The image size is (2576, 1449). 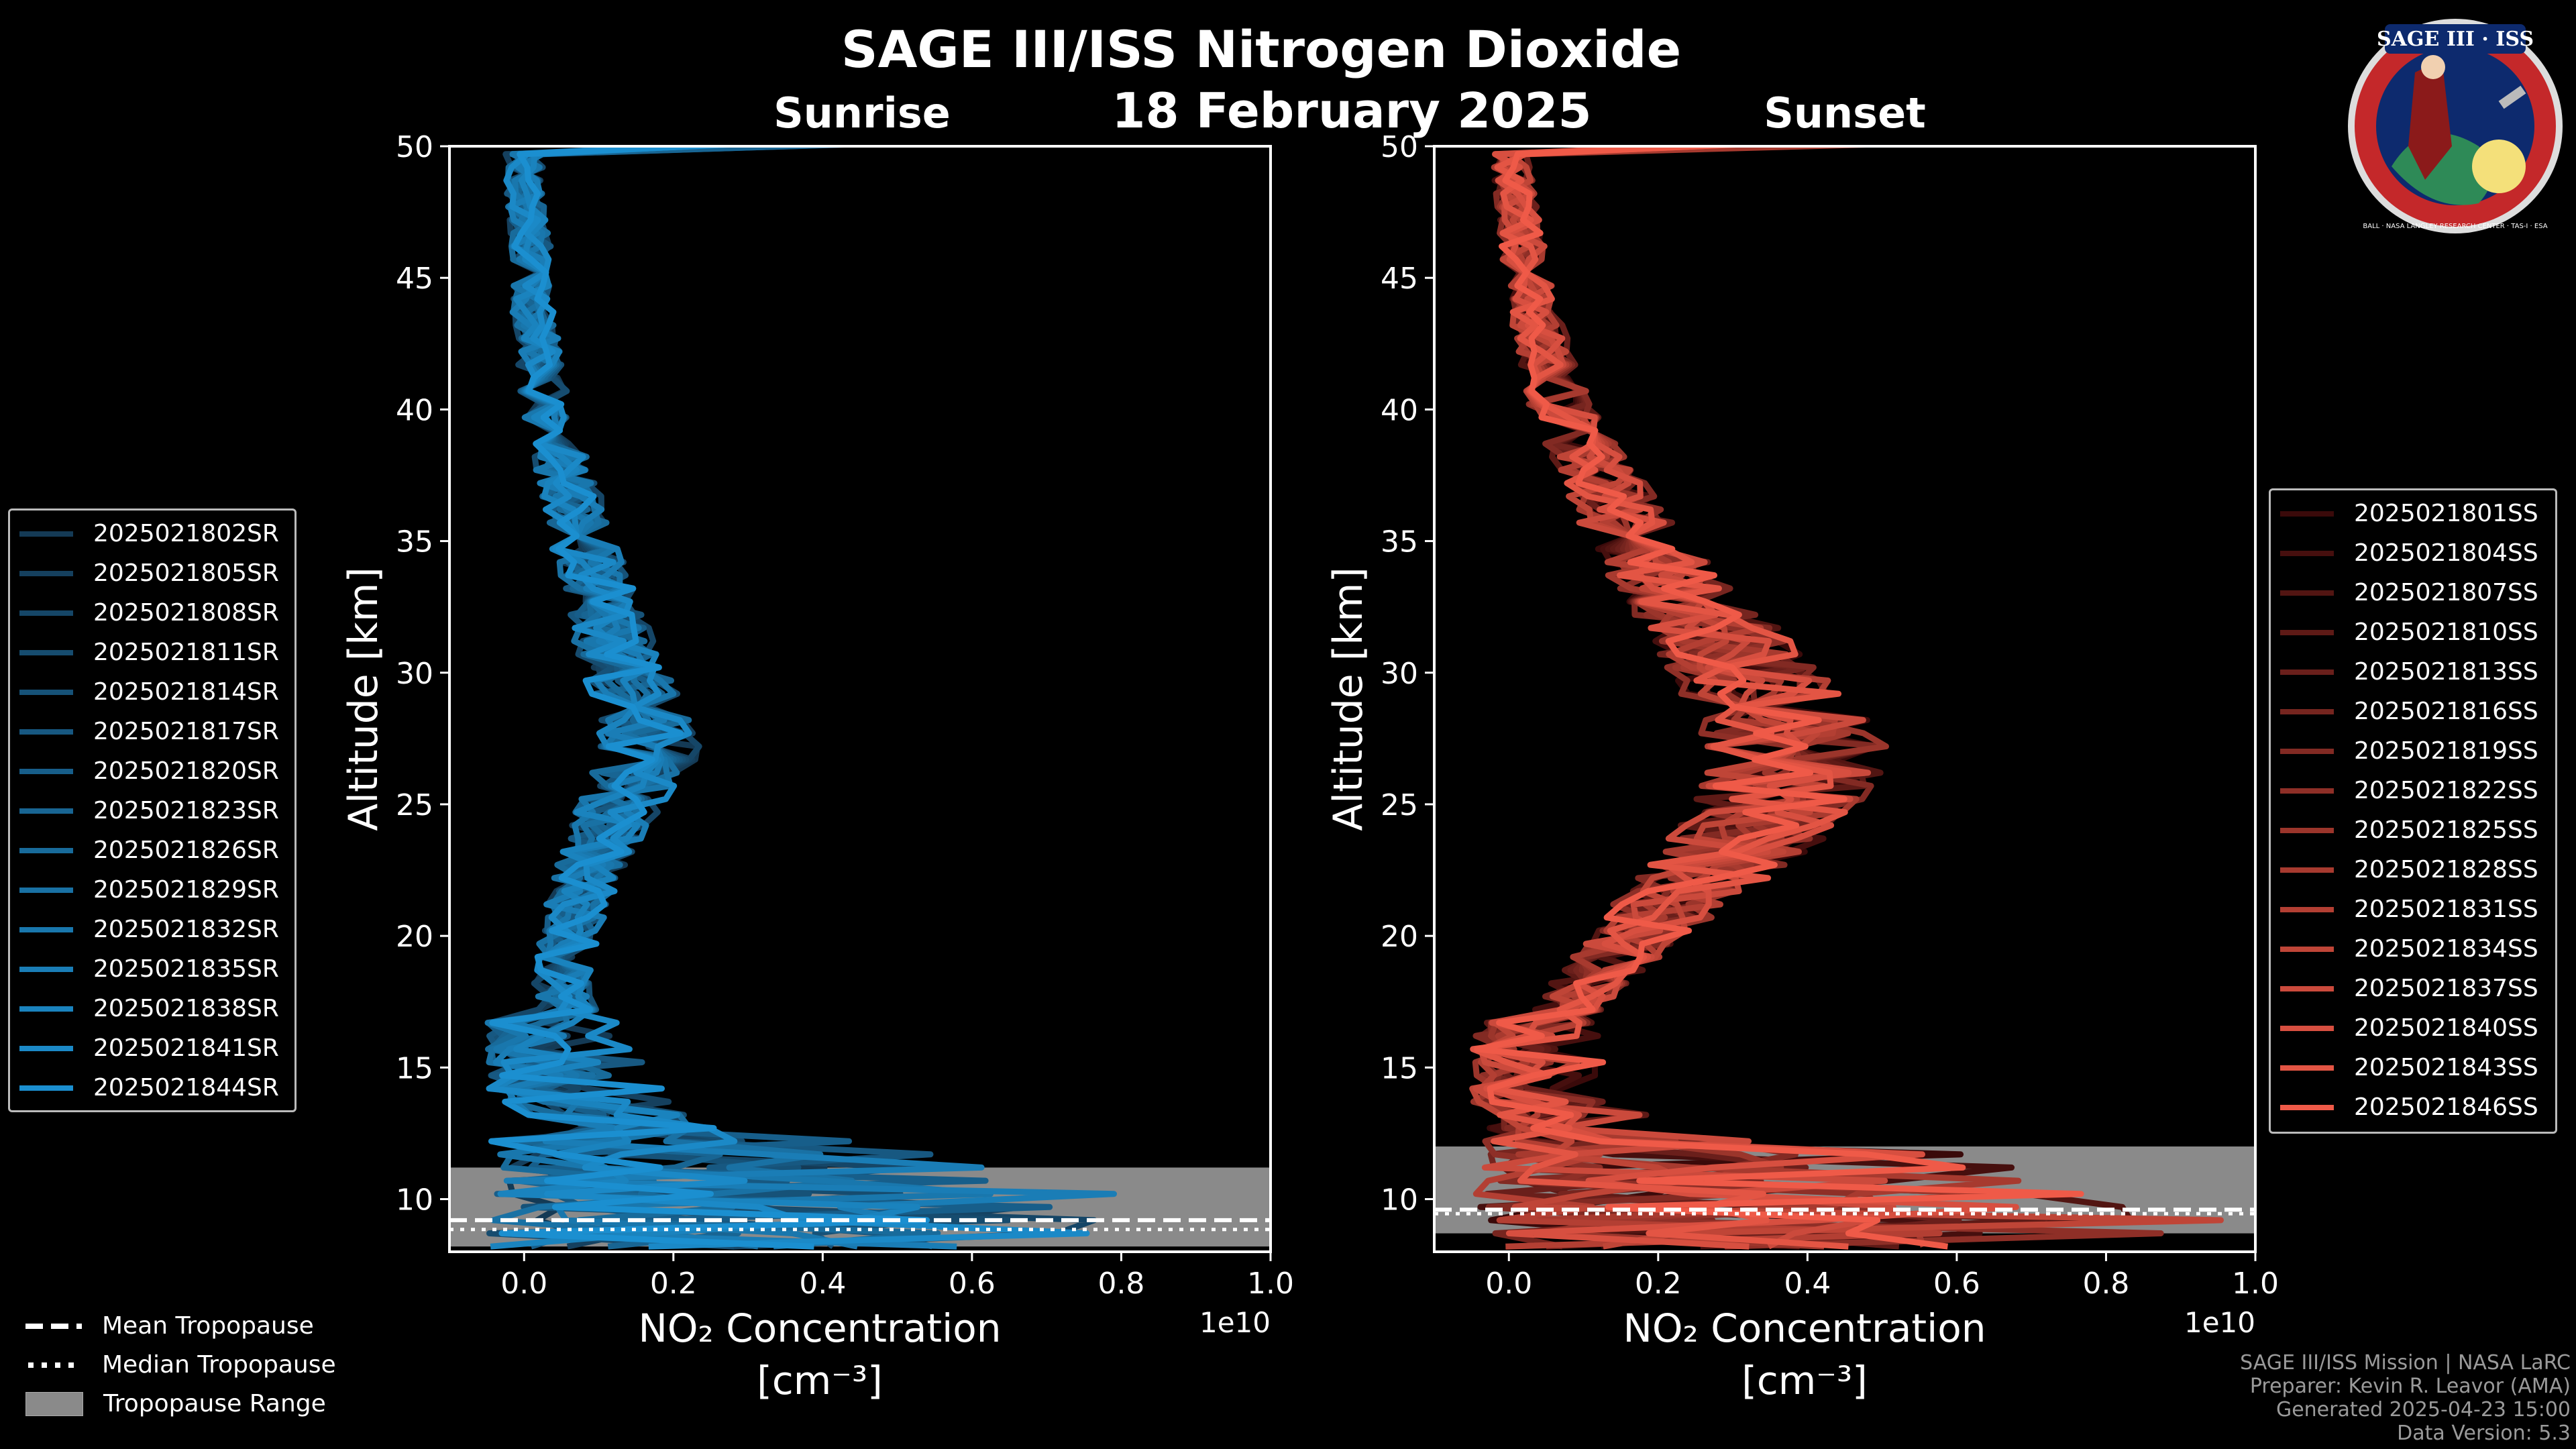 What do you see at coordinates (2409, 553) in the screenshot?
I see `sunset-legend-entry: 2025021804SS` at bounding box center [2409, 553].